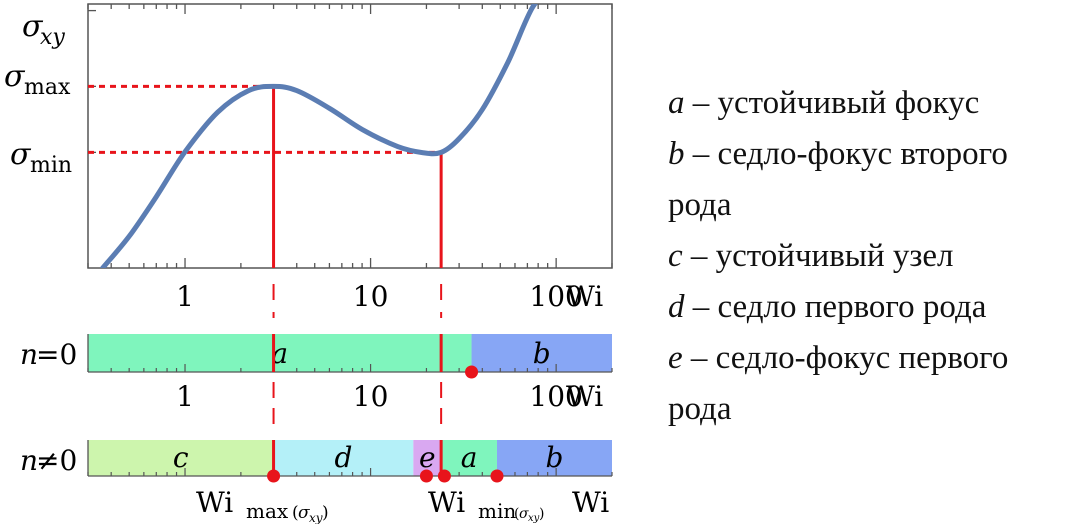 This screenshot has width=1083, height=524. I want to click on x-tick-label-mid-10: 10, so click(371, 396).